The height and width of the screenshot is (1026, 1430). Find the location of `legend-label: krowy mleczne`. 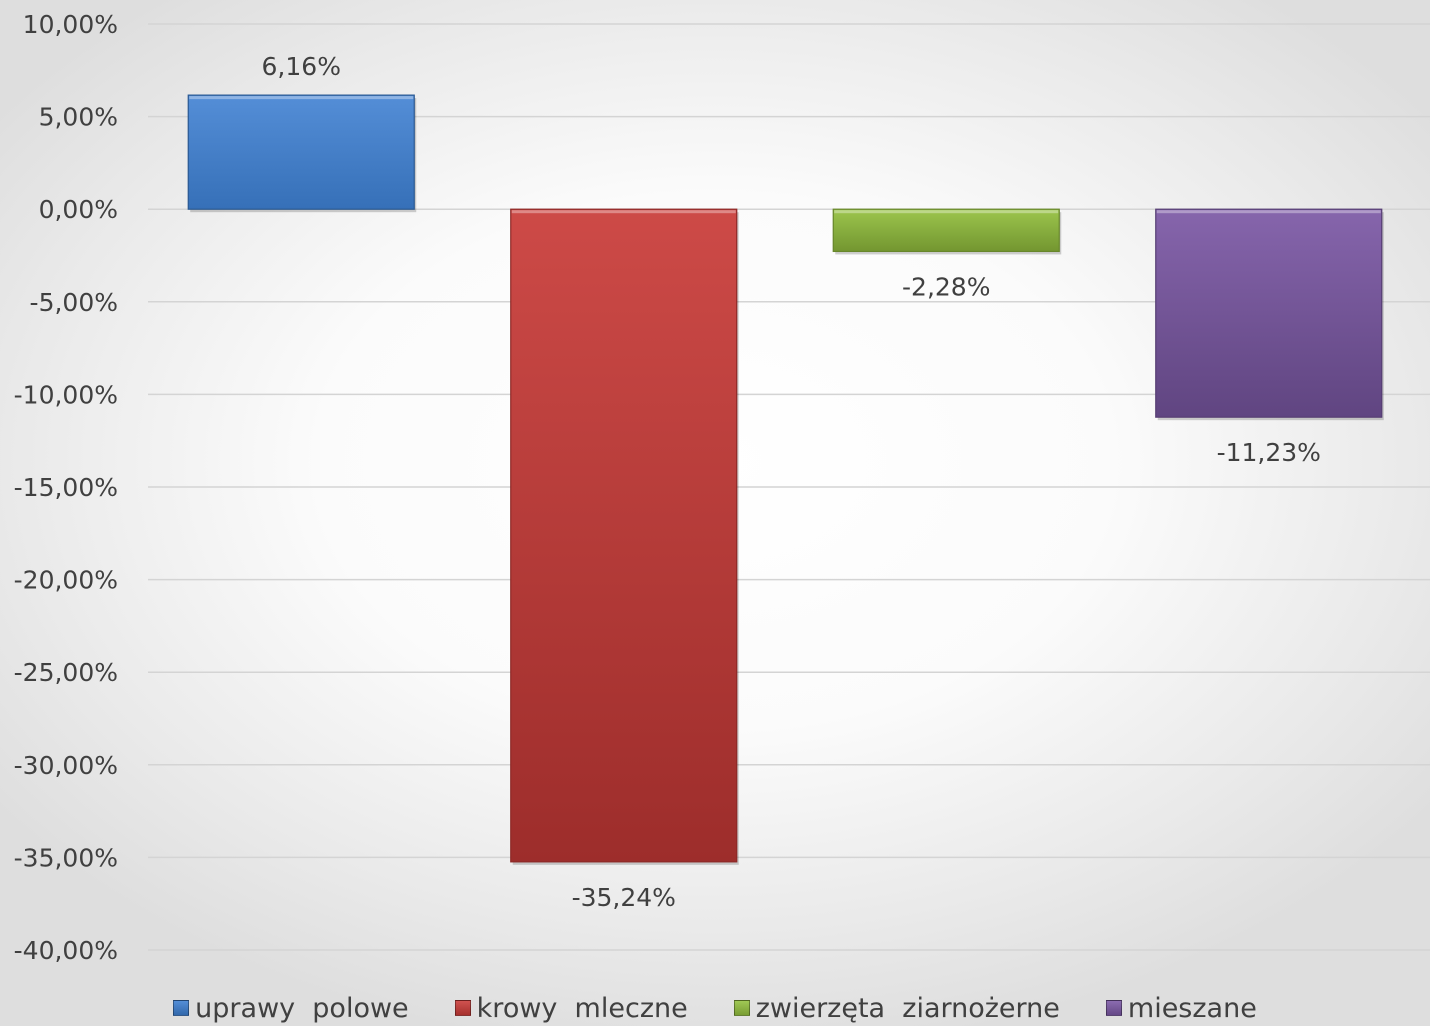

legend-label: krowy mleczne is located at coordinates (582, 1008).